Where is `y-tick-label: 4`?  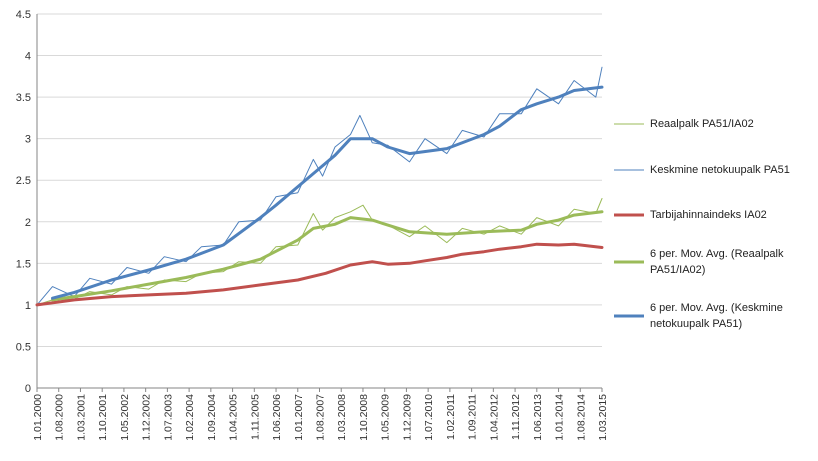 y-tick-label: 4 is located at coordinates (28, 57).